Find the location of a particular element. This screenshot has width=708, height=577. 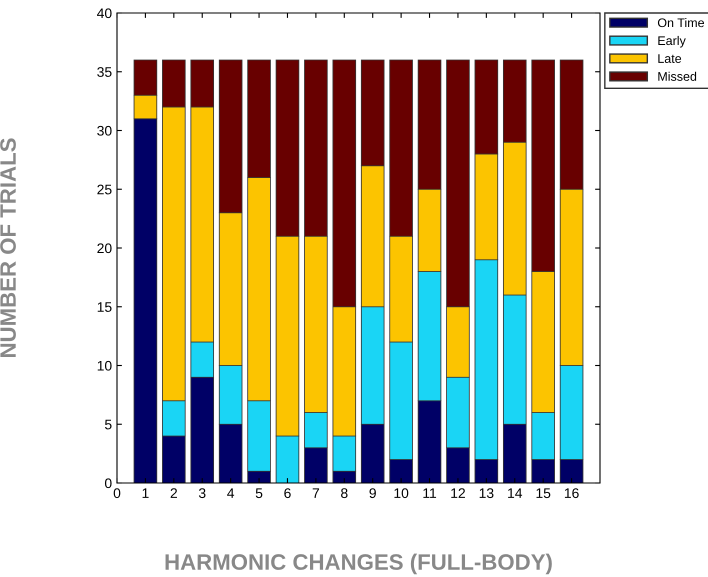

x-tick-label: 16 is located at coordinates (571, 493).